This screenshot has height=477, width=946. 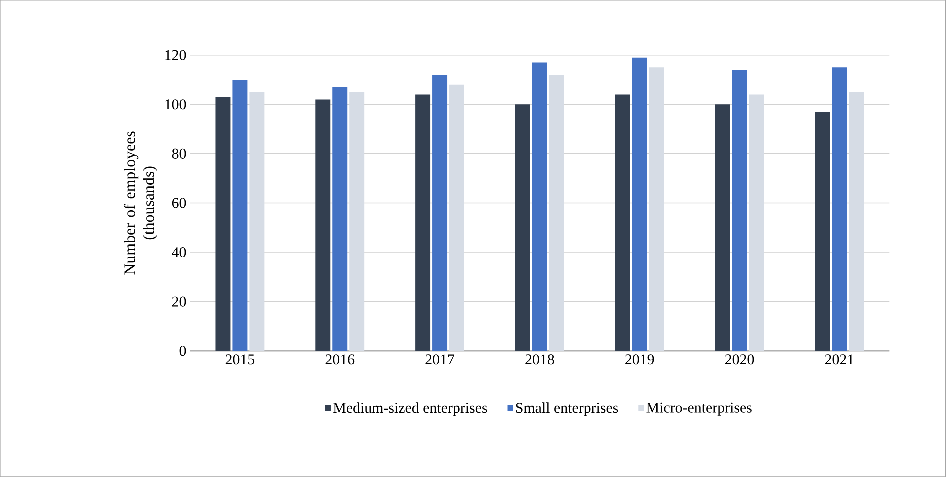 I want to click on y-axis-title: Number of employees (thousands), so click(x=141, y=203).